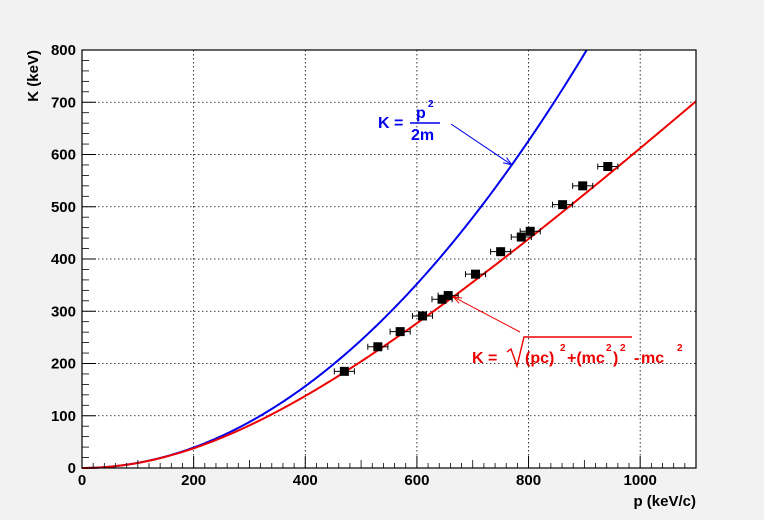 This screenshot has height=520, width=764. What do you see at coordinates (664, 501) in the screenshot?
I see `x-axis-title: p (keV/c)` at bounding box center [664, 501].